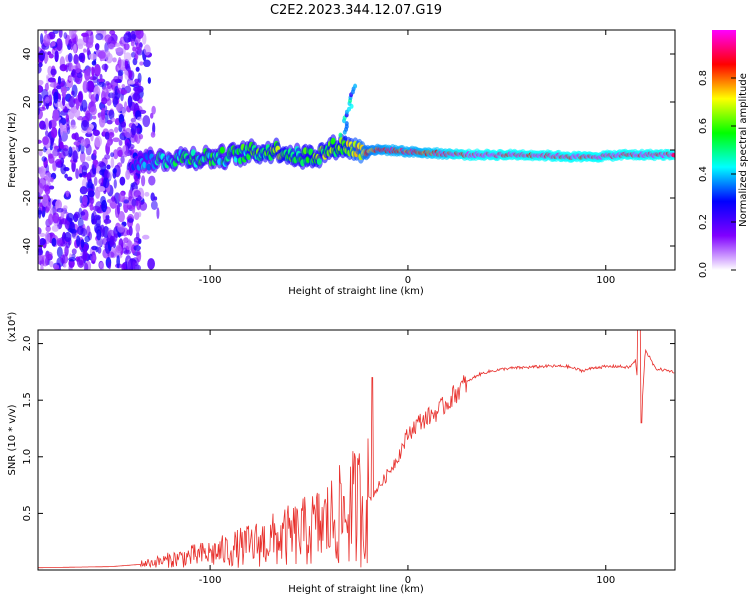 This screenshot has width=750, height=600. Describe the element at coordinates (27, 102) in the screenshot. I see `spectrogram-ytick-label: 20` at that location.